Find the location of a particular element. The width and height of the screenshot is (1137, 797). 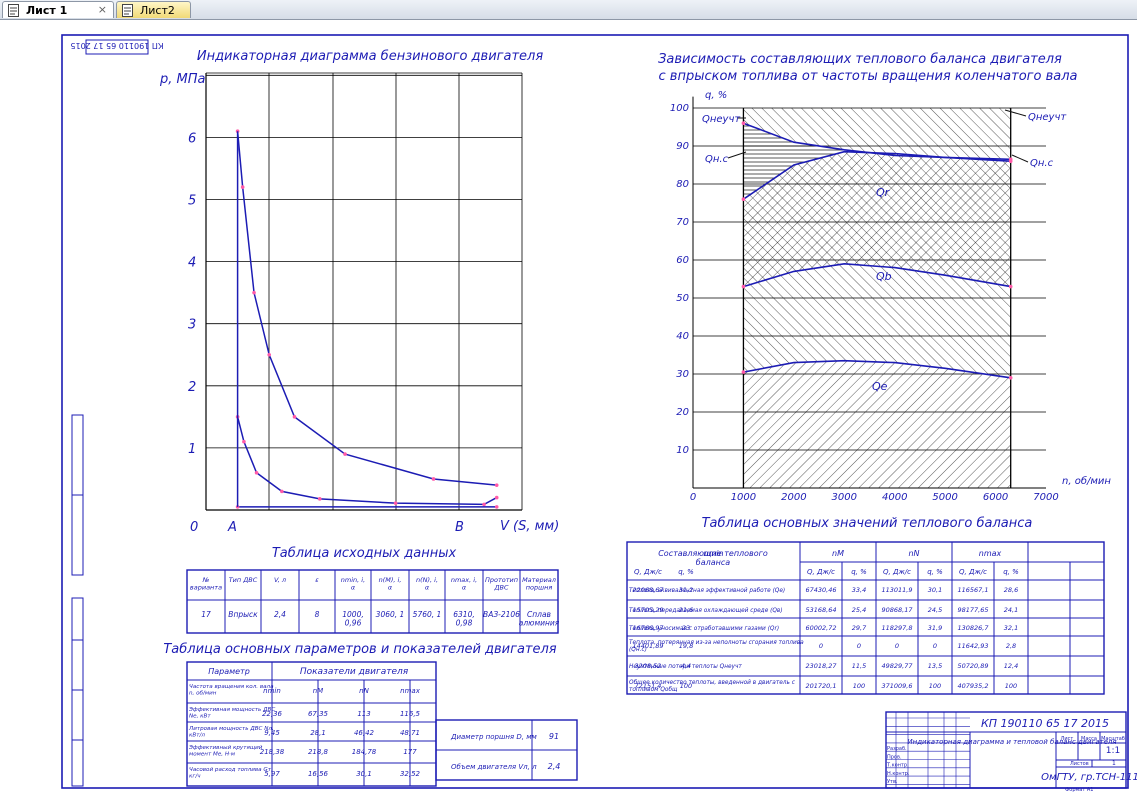

balance-cell: 32,1 is located at coordinates (1011, 628).